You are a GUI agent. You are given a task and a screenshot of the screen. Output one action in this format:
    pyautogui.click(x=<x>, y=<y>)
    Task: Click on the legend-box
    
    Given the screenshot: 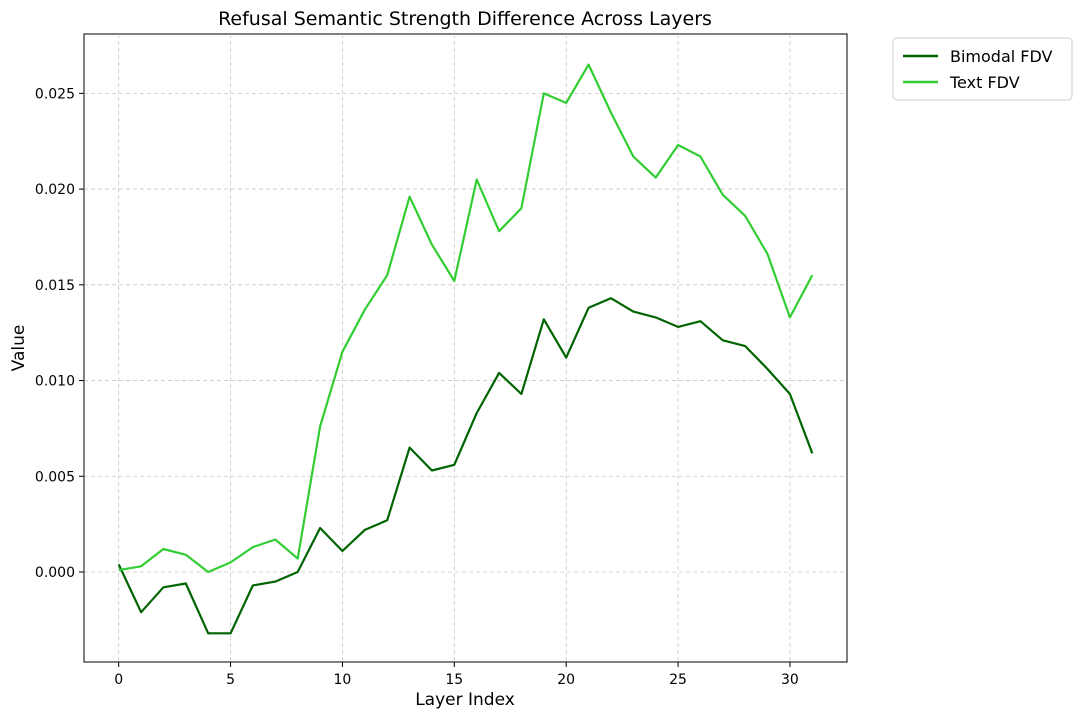 What is the action you would take?
    pyautogui.click(x=982, y=69)
    